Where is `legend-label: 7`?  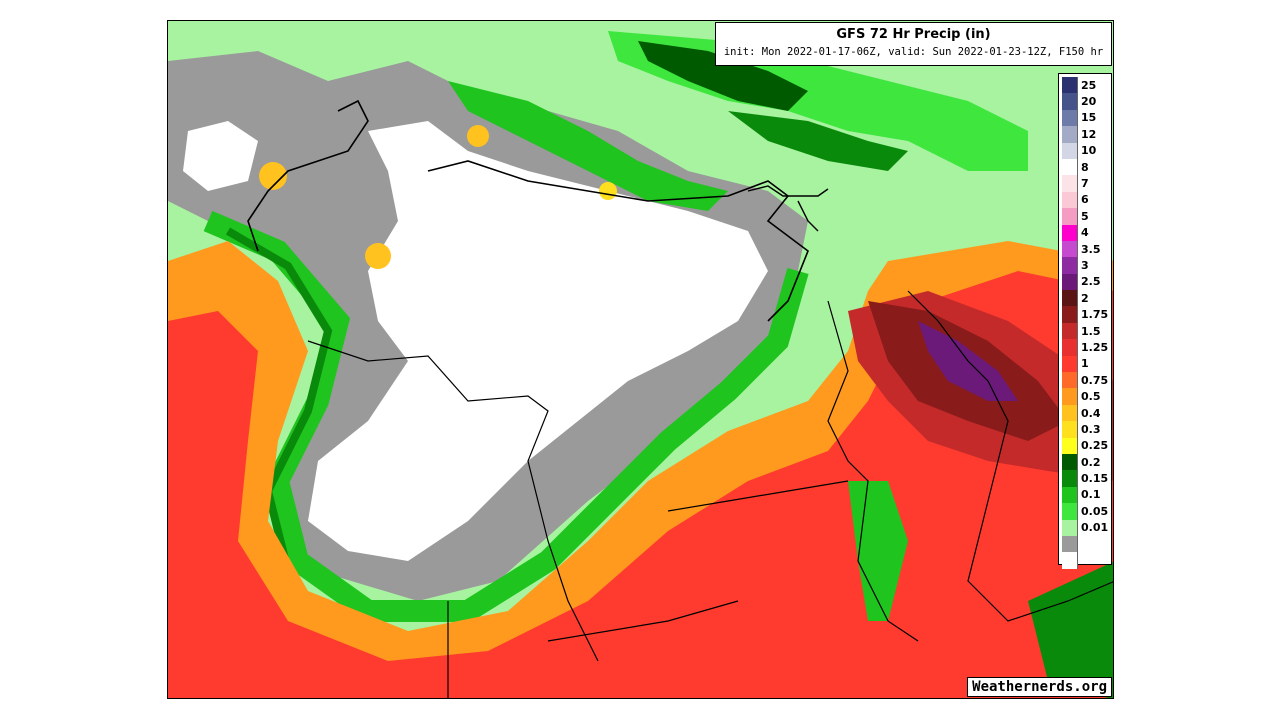 legend-label: 7 is located at coordinates (1085, 184).